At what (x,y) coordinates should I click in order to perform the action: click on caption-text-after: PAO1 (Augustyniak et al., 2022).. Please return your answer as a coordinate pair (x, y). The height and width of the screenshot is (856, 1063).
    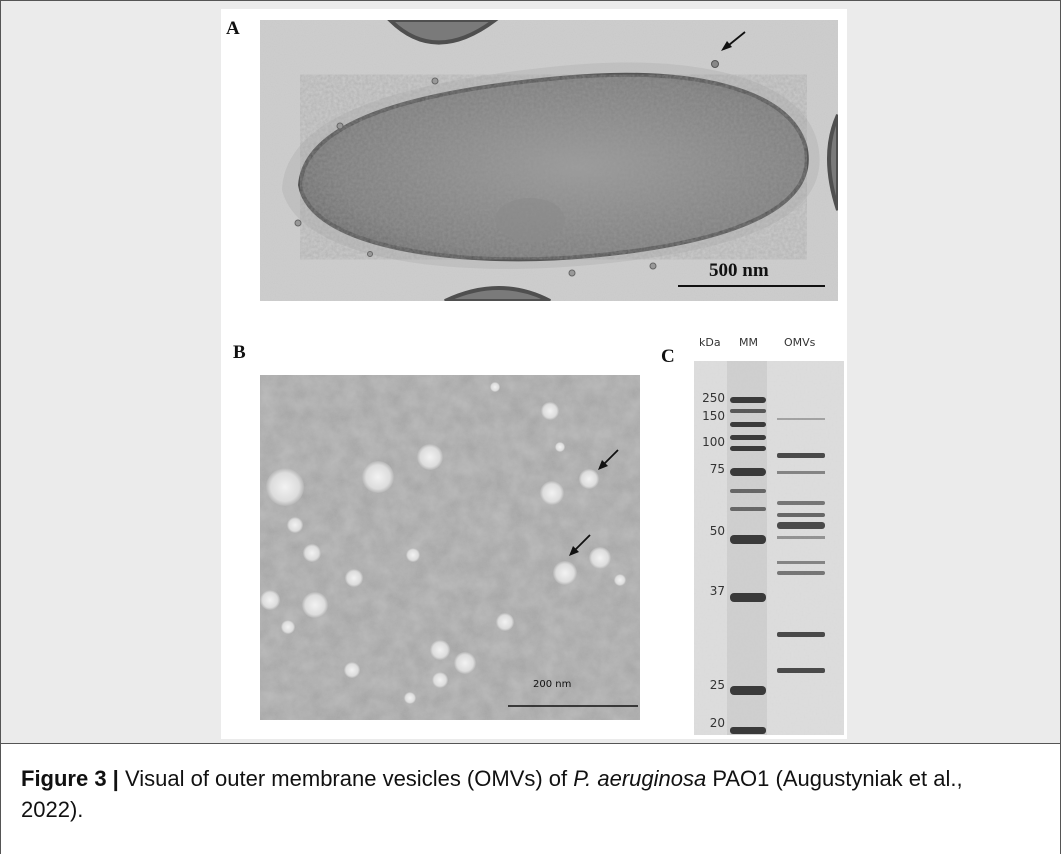
    Looking at the image, I should click on (492, 794).